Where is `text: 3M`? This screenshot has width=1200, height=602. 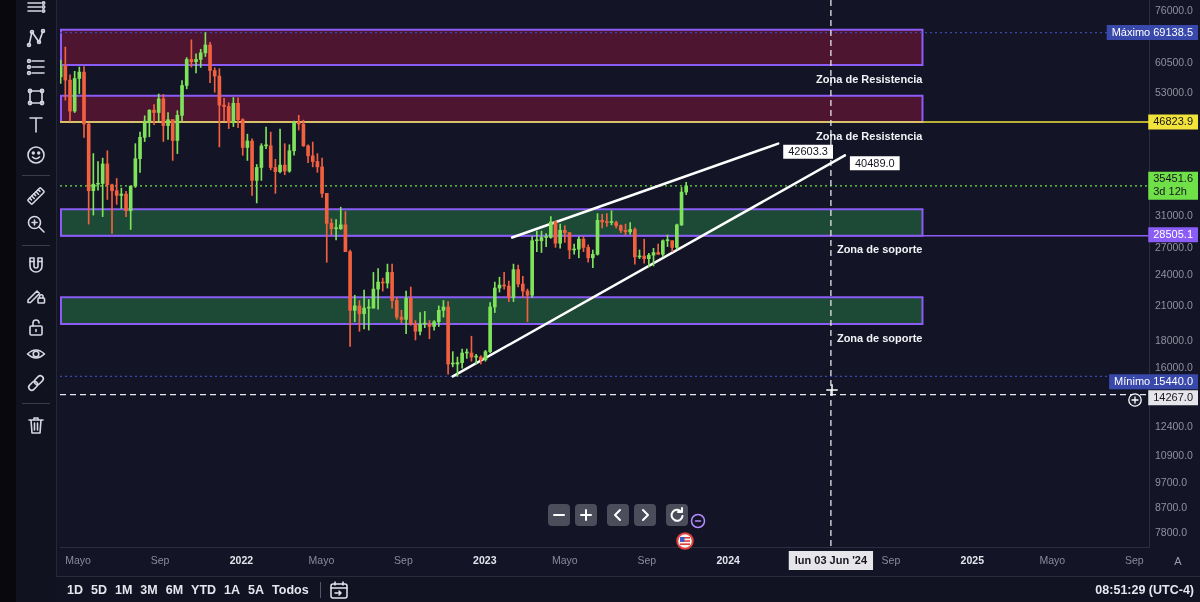 text: 3M is located at coordinates (149, 589).